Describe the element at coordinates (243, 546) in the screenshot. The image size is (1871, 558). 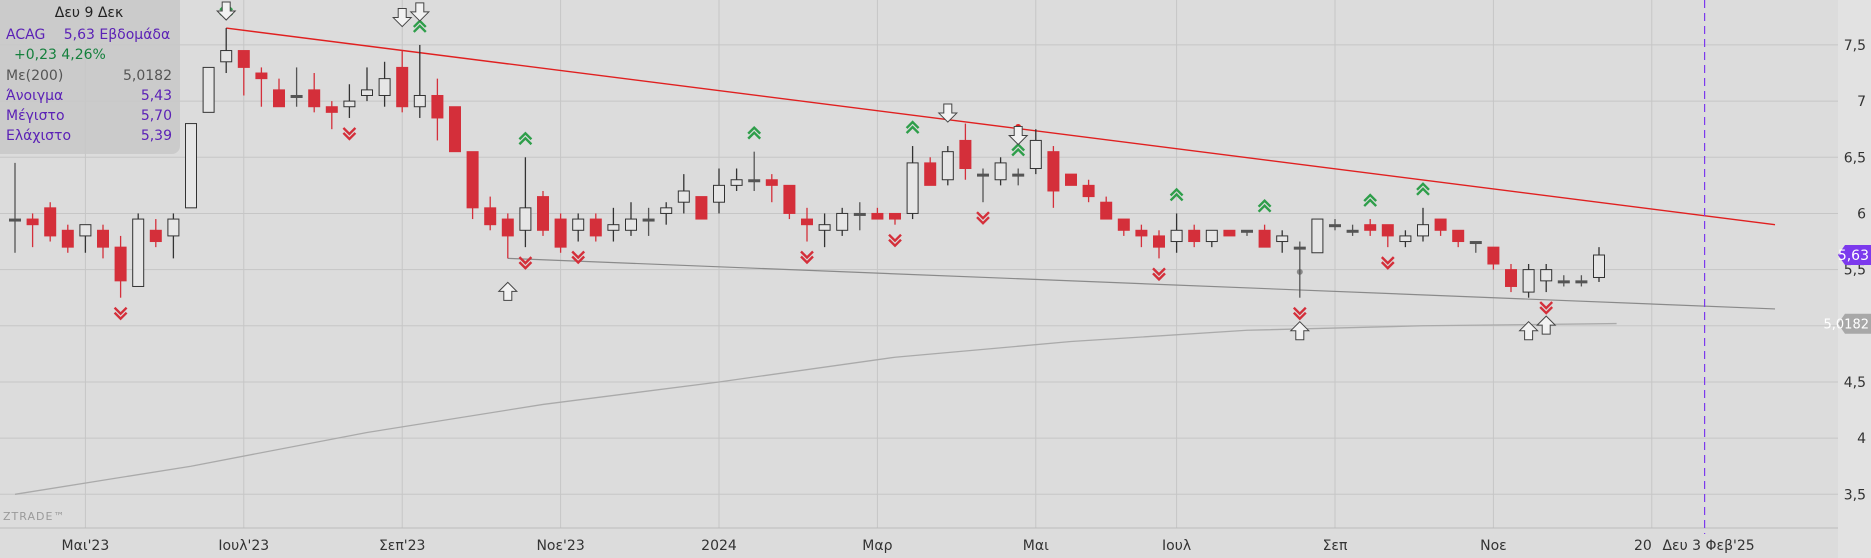
I see `x-tick-label: Ιουλ'23` at that location.